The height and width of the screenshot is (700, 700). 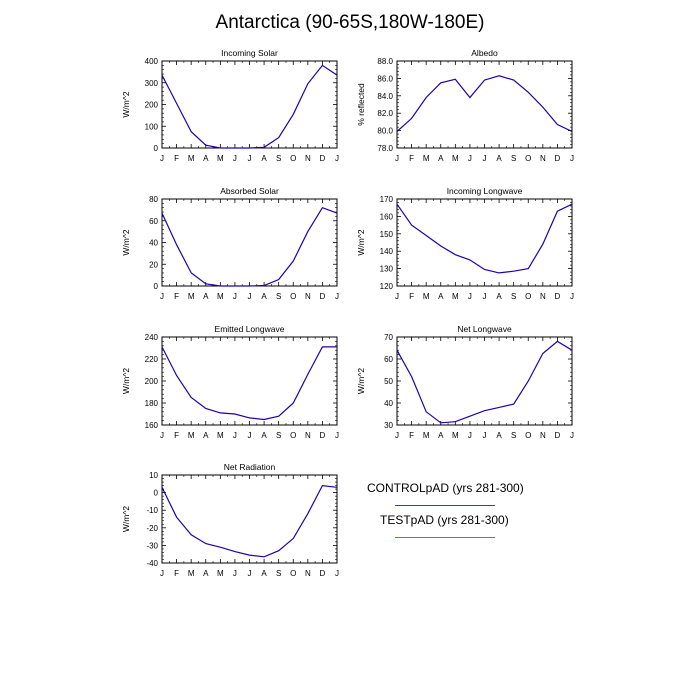 I want to click on y-tick-label: 60, so click(x=153, y=221).